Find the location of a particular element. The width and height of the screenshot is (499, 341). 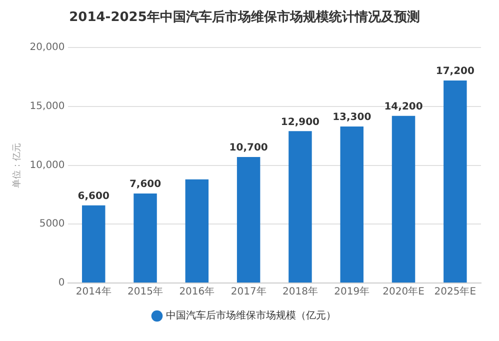

y-tick-label: 5000 is located at coordinates (52, 224).